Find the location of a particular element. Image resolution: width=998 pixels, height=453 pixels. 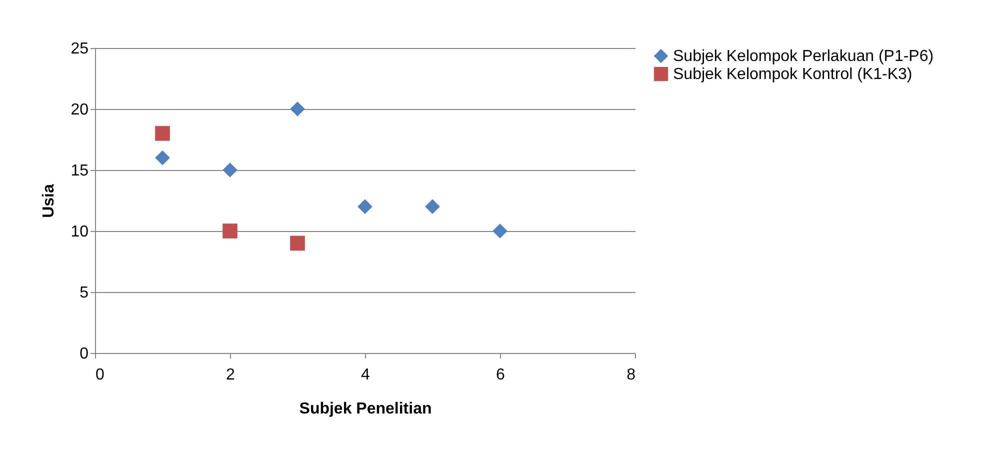

x-tick-label: 4 is located at coordinates (365, 375).